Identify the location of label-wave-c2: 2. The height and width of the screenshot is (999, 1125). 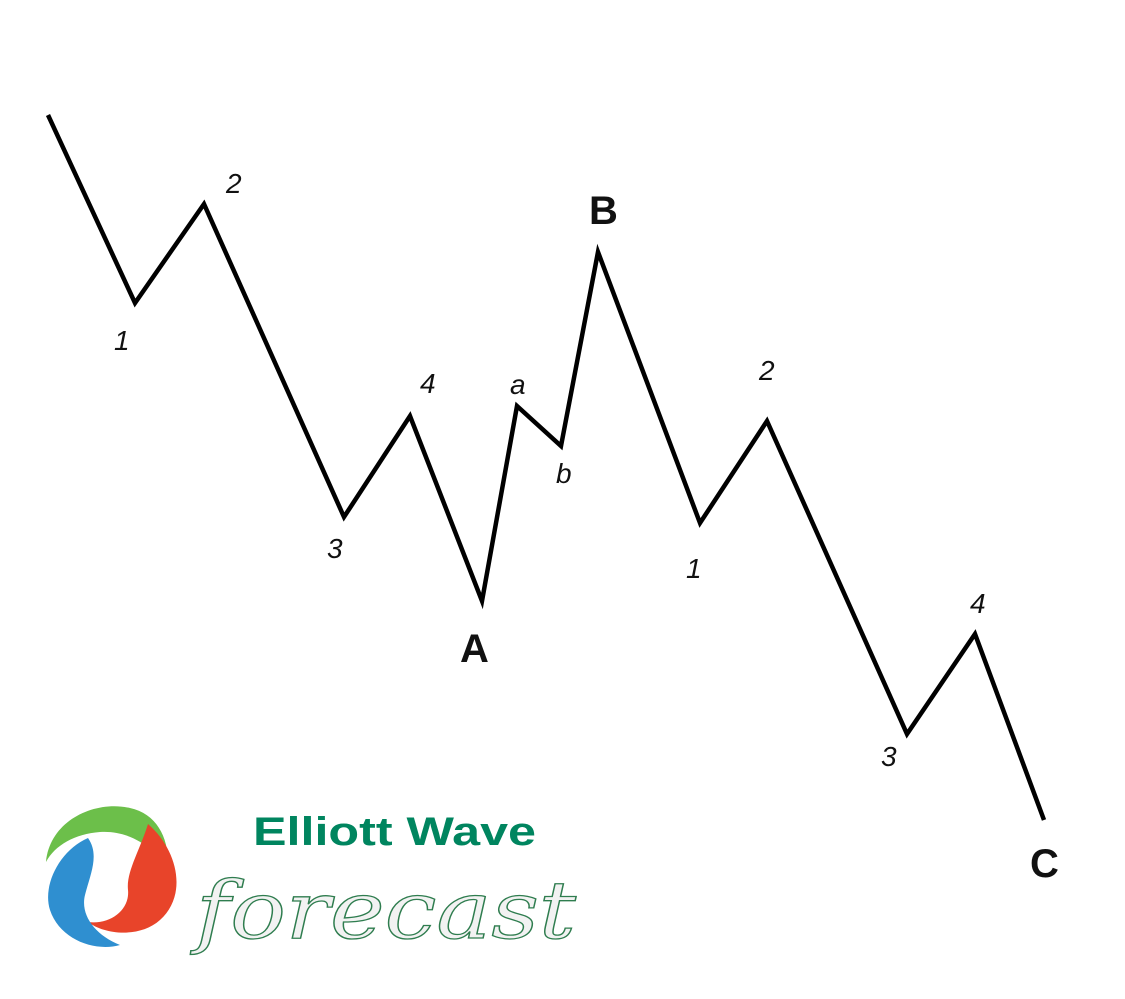
(766, 370).